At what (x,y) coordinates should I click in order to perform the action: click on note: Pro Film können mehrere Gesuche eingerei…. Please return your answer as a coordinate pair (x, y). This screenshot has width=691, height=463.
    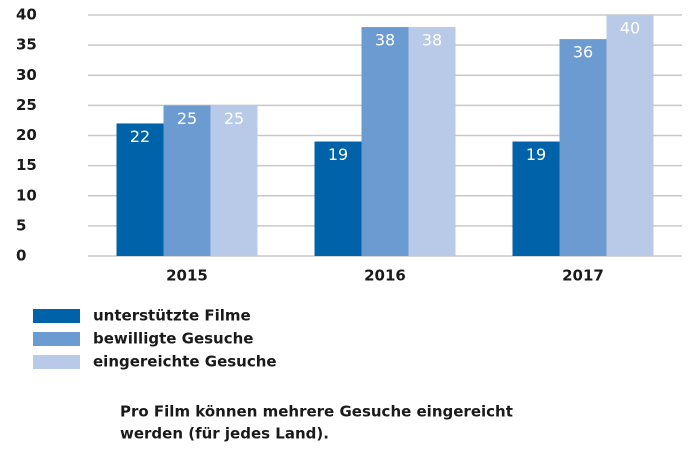
    Looking at the image, I should click on (316, 412).